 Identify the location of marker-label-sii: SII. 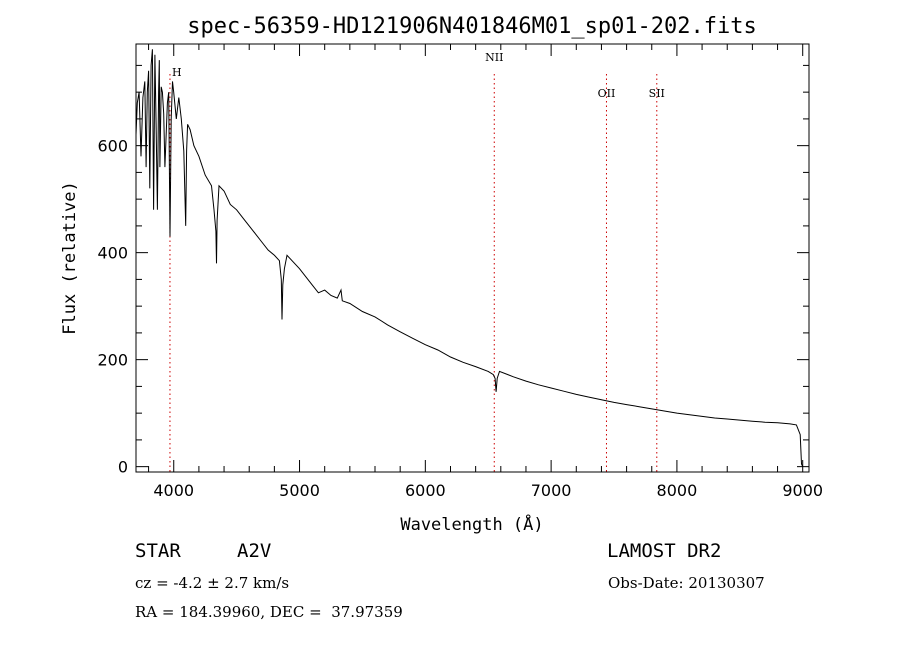
(657, 93).